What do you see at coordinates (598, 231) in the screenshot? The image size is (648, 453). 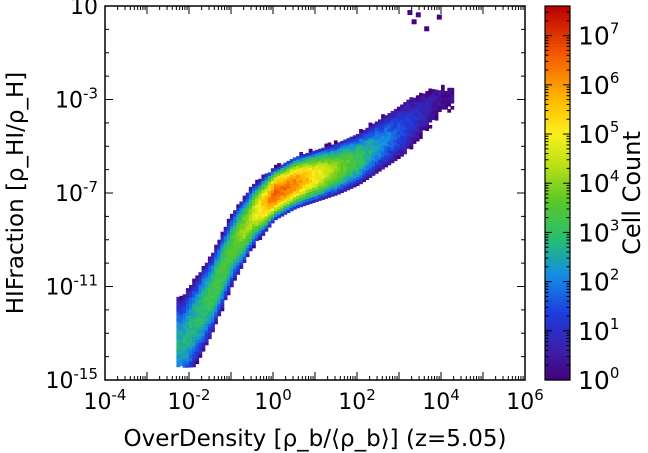 I see `colorbar-tick-label: 103` at bounding box center [598, 231].